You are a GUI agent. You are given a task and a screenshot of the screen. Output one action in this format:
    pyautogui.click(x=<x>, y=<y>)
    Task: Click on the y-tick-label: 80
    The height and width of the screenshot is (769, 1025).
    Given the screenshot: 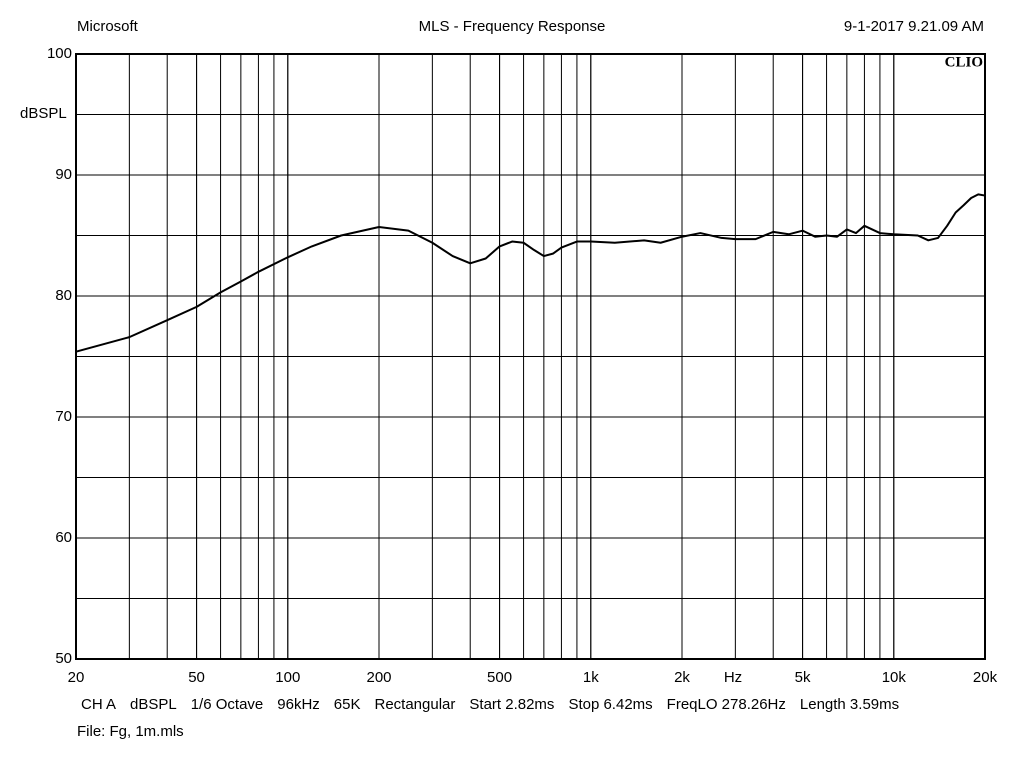 What is the action you would take?
    pyautogui.click(x=63, y=295)
    